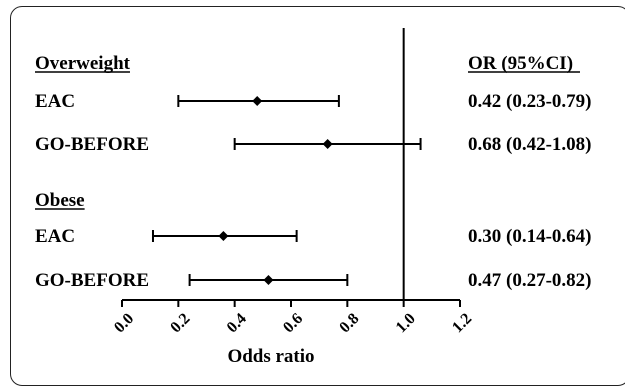  What do you see at coordinates (124, 323) in the screenshot?
I see `x-tick-label: 0.0` at bounding box center [124, 323].